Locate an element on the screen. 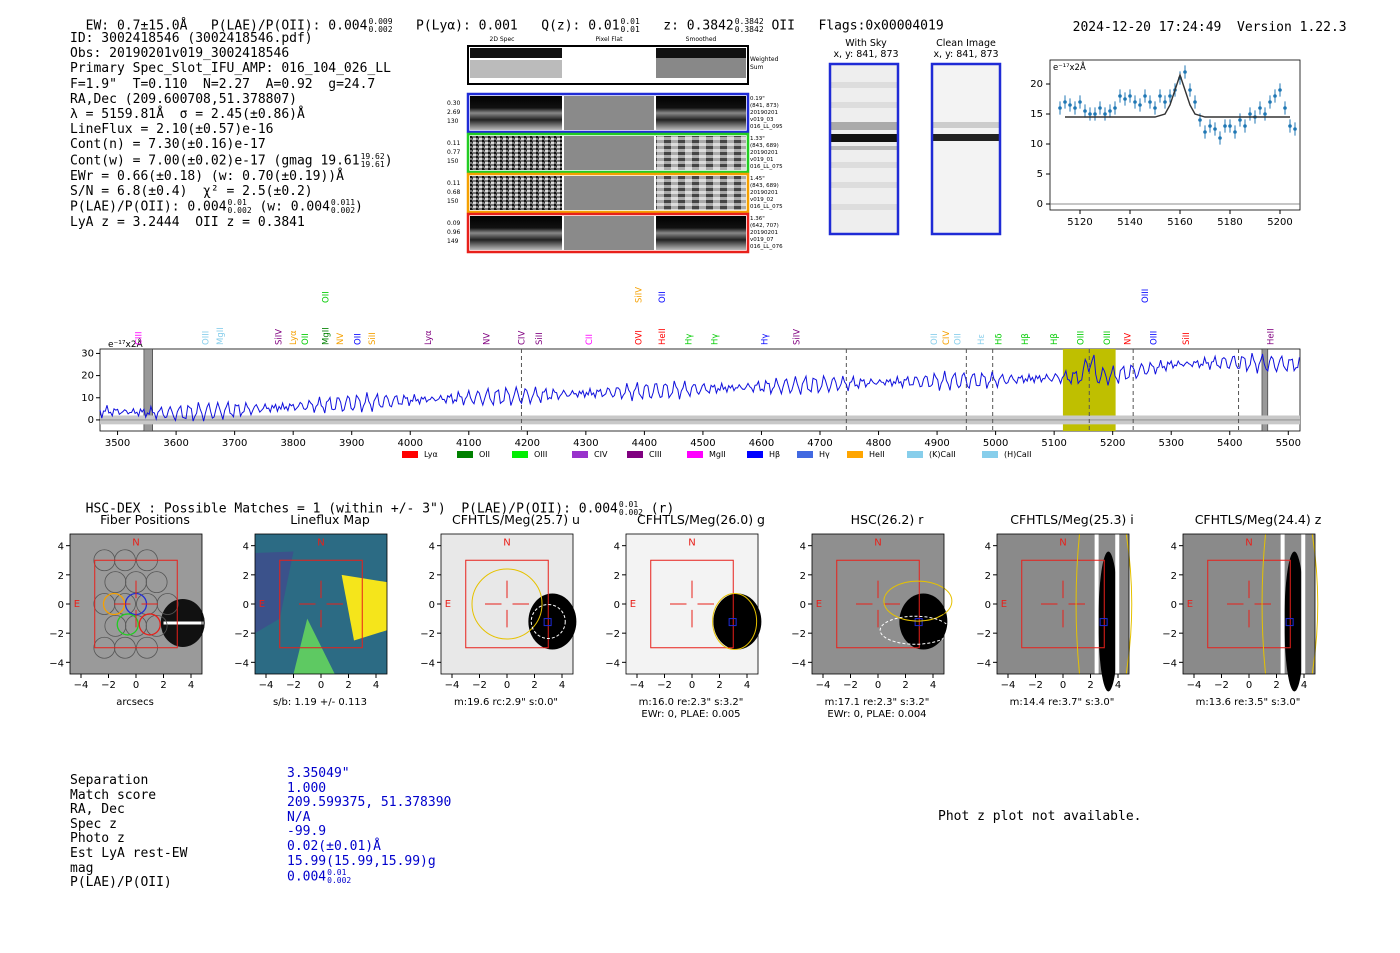 Image resolution: width=1400 pixels, height=953 pixels. header-plya: P(Lyα): 0.001 is located at coordinates (467, 26).